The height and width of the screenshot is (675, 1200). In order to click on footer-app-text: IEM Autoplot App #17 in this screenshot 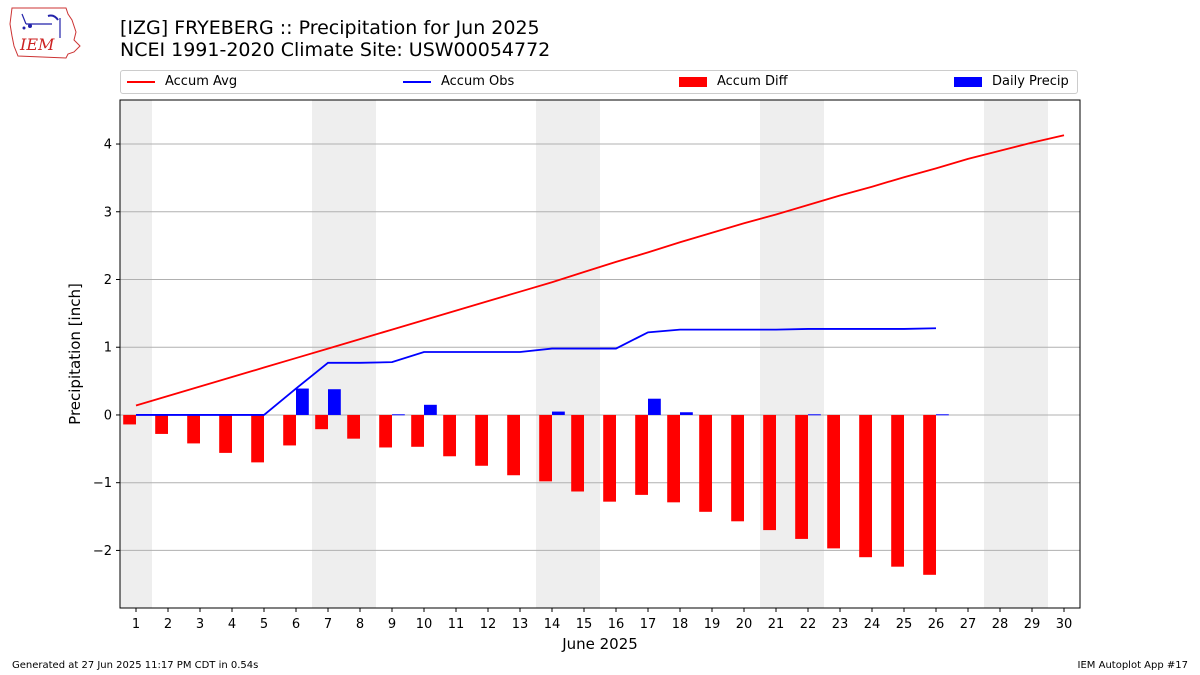, I will do `click(1132, 665)`.